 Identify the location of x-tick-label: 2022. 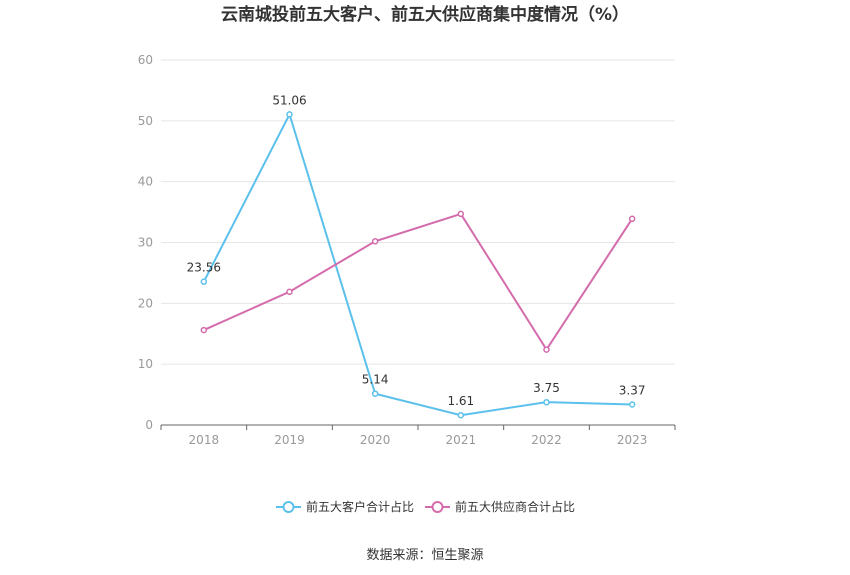
(546, 440).